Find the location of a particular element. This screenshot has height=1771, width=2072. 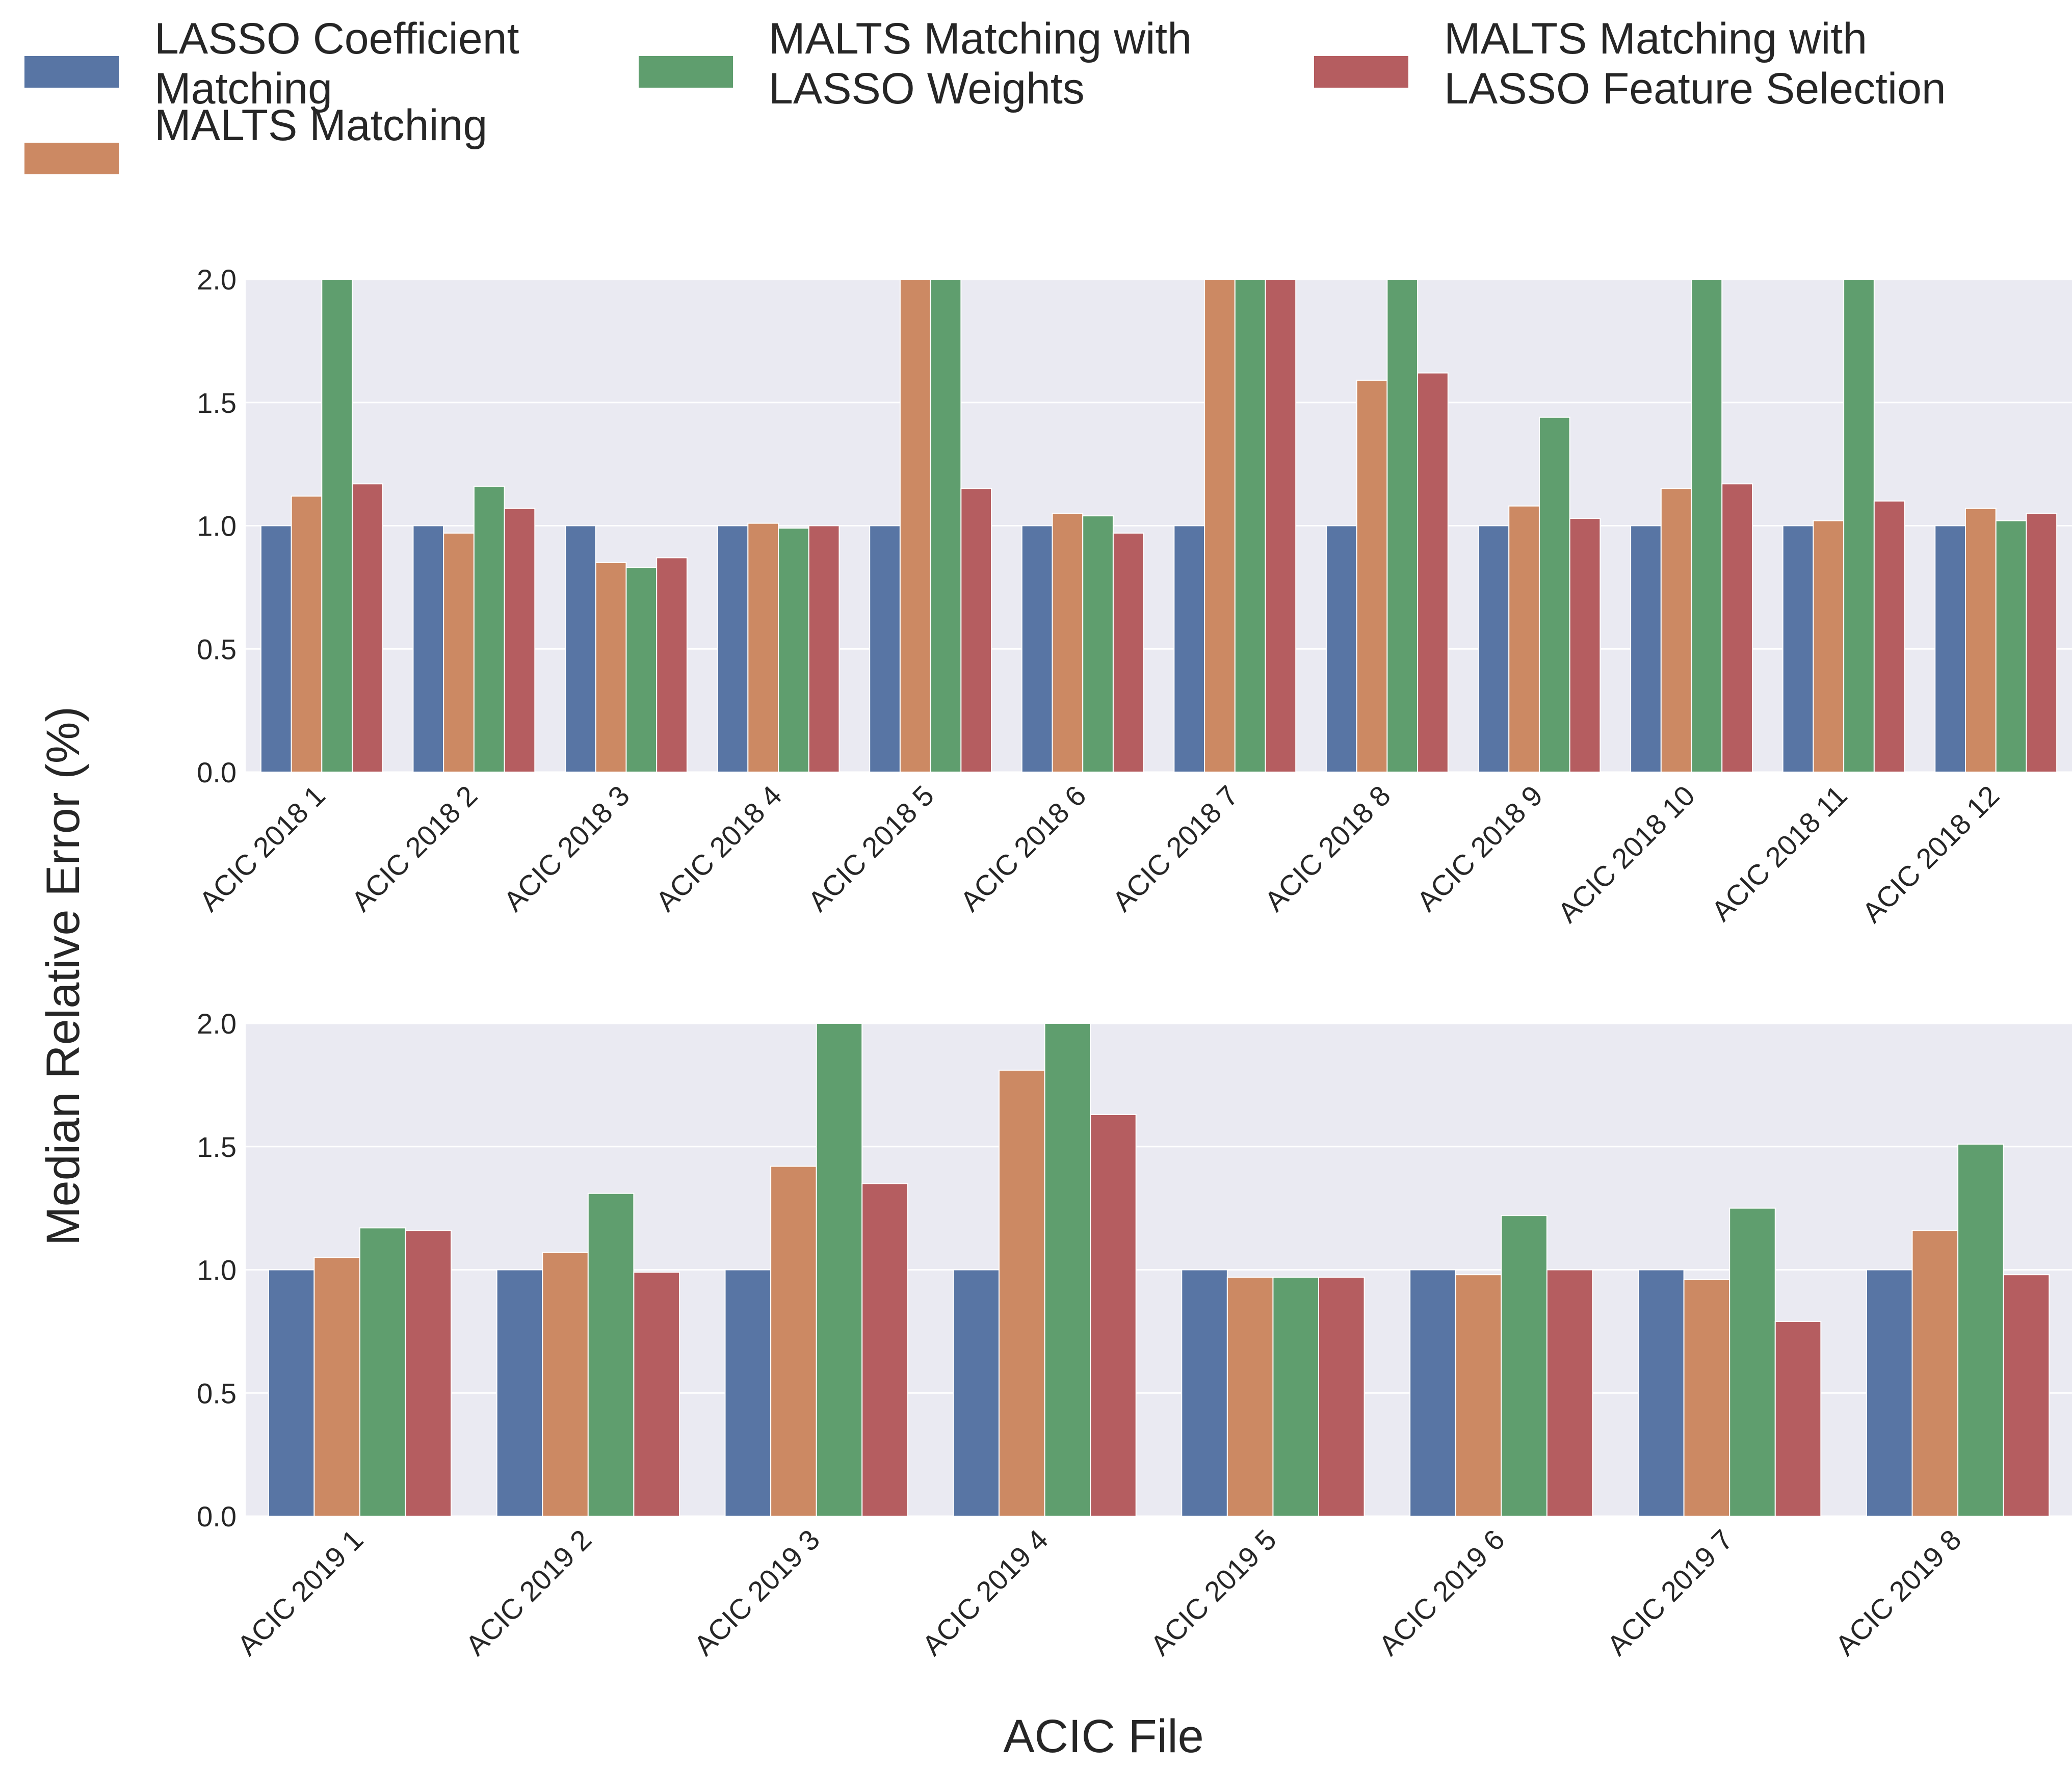

x-tick-label: ACIC 2018 3 is located at coordinates (566, 848).